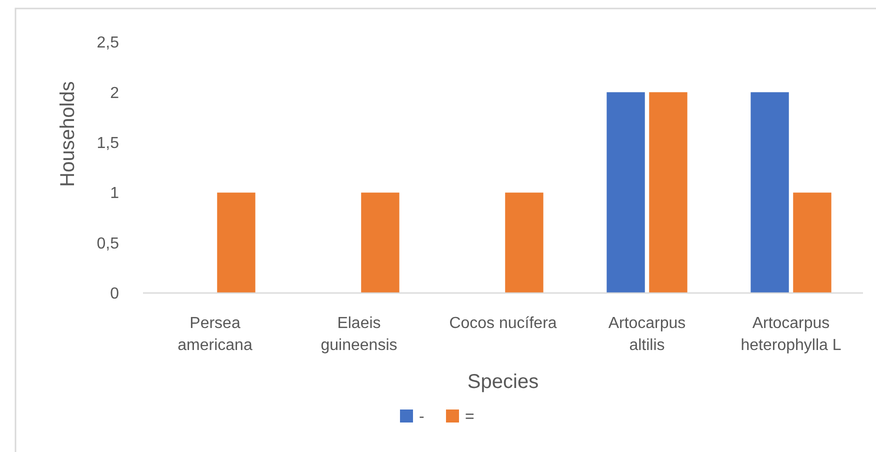 The width and height of the screenshot is (876, 452). I want to click on y-axis-title: Households, so click(68, 134).